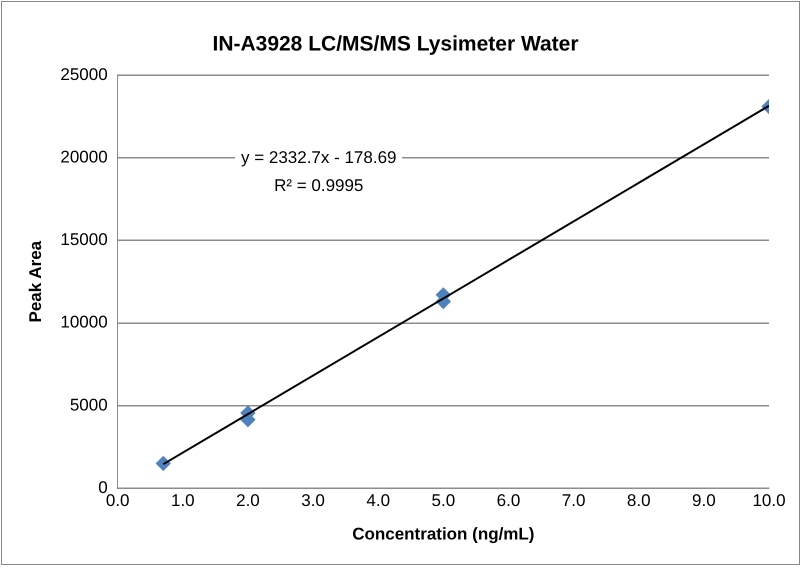 The image size is (803, 568). Describe the element at coordinates (378, 500) in the screenshot. I see `x-tick-label: 4.0` at that location.